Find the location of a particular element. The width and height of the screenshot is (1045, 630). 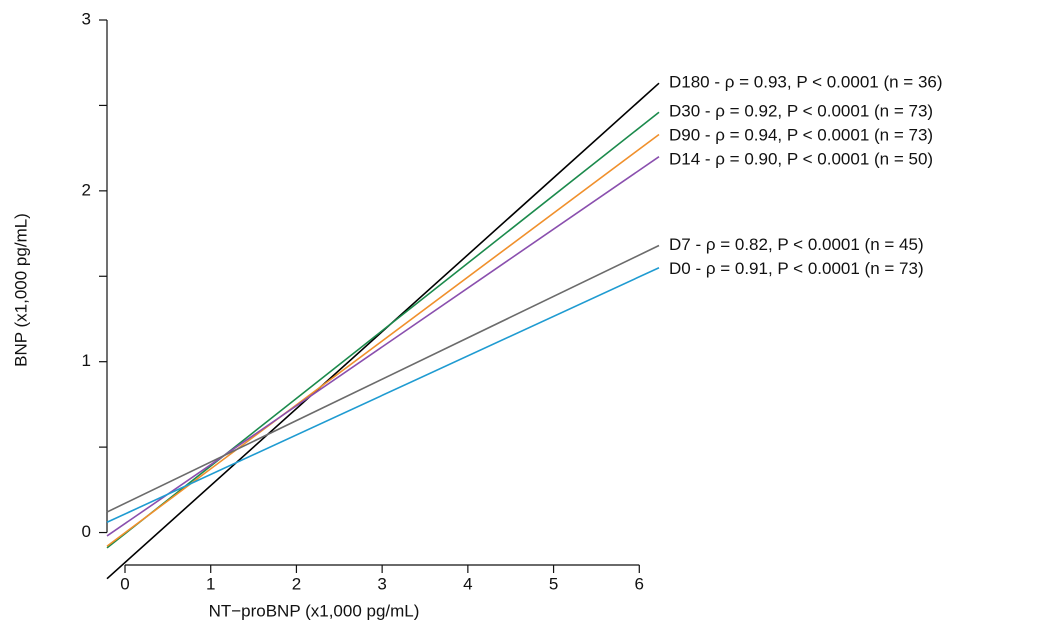

series-label: D7 - ρ = 0.82, P < 0.0001 (n = 45) is located at coordinates (796, 244).